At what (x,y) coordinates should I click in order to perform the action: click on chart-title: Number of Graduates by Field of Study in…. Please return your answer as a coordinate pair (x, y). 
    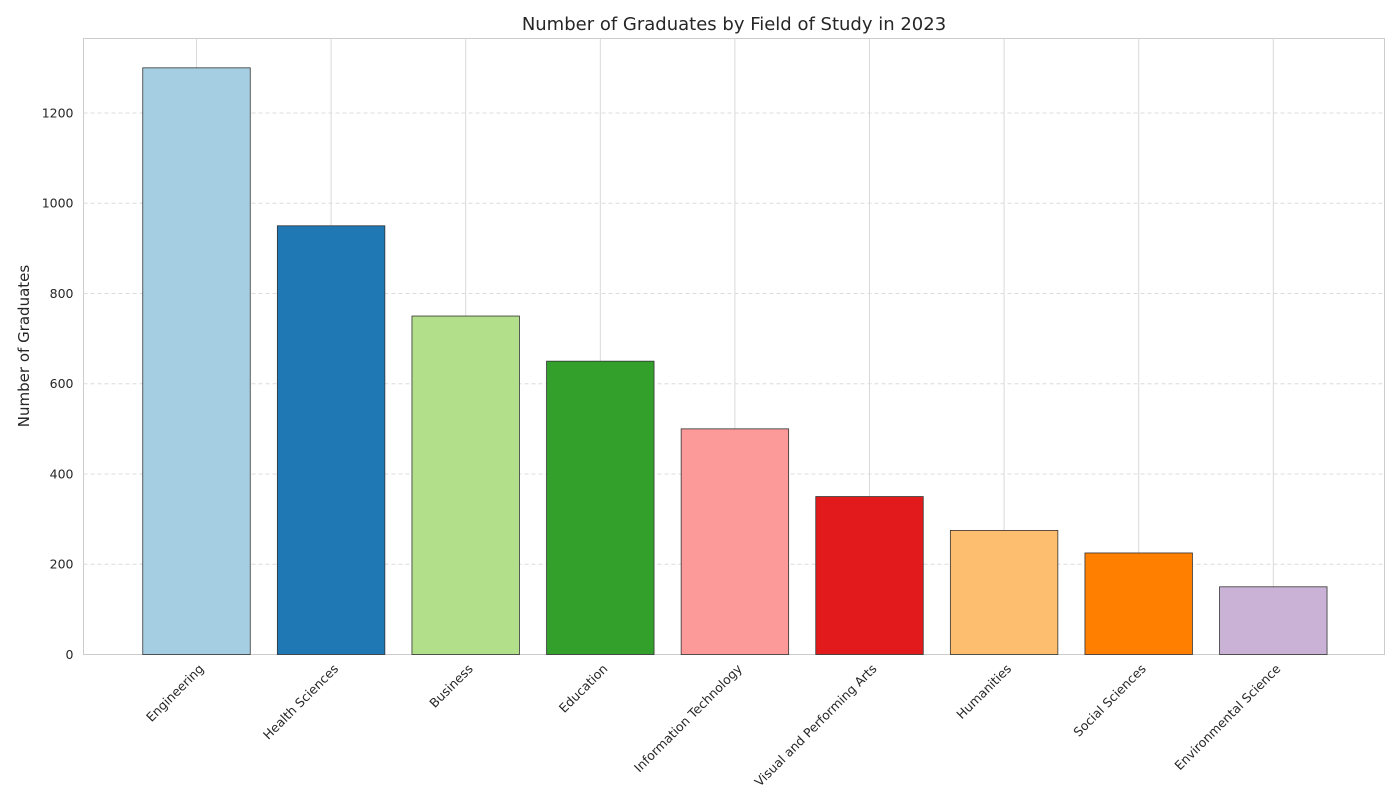
    Looking at the image, I should click on (734, 24).